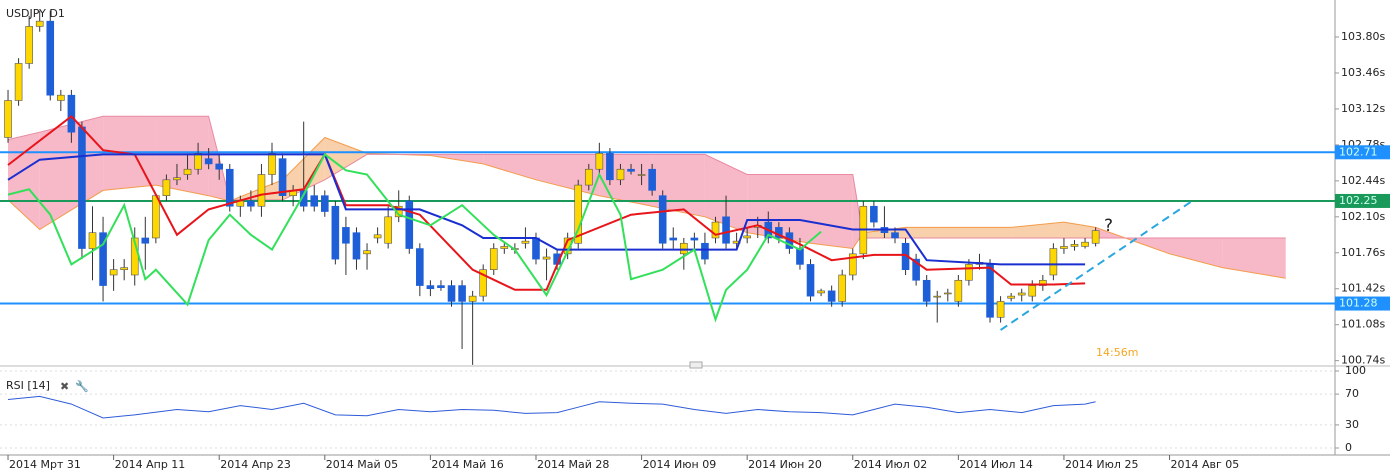 The height and width of the screenshot is (474, 1390). I want to click on x-tick-label: 2014 Апр 23, so click(255, 464).